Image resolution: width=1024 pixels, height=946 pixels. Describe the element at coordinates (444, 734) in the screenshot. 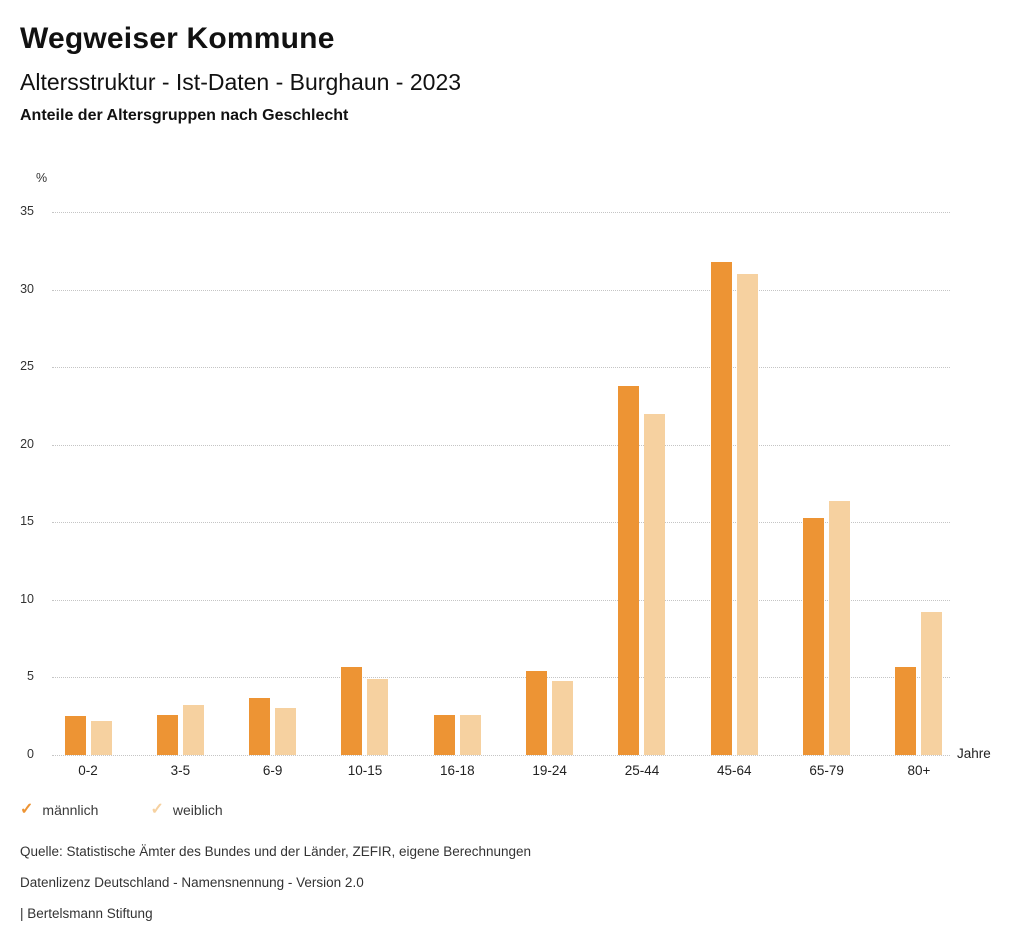

I see `bar-männlich-16-18` at that location.